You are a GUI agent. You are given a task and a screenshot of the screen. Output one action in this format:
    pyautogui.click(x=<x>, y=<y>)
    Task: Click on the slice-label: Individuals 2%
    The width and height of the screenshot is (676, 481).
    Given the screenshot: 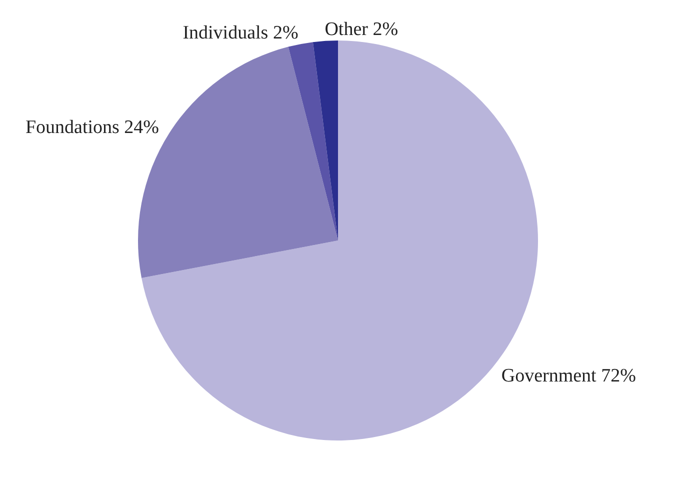 What is the action you would take?
    pyautogui.click(x=240, y=33)
    